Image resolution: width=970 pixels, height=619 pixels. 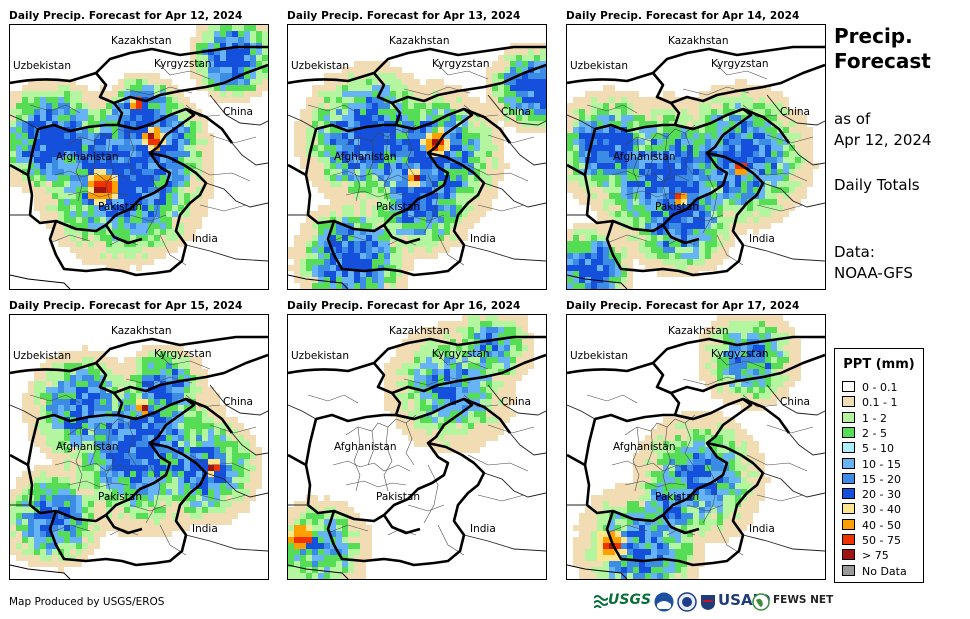 What do you see at coordinates (126, 306) in the screenshot?
I see `panel-title: Daily Precip. Forecast for Apr 15, 2024` at bounding box center [126, 306].